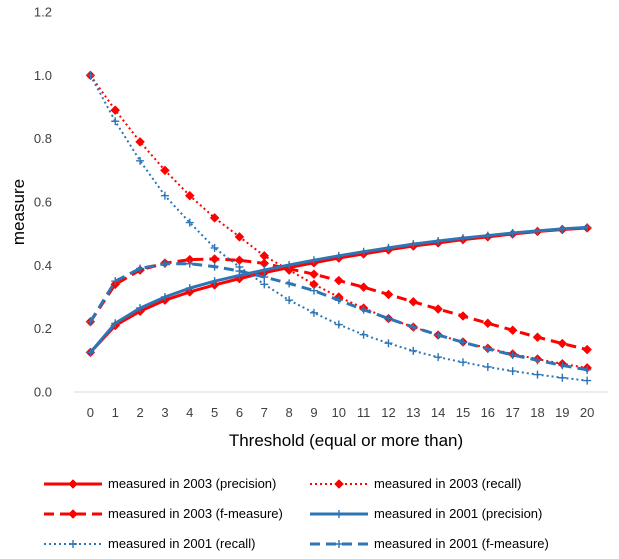  What do you see at coordinates (447, 483) in the screenshot?
I see `legend-label: measured in 2003 (recall)` at bounding box center [447, 483].